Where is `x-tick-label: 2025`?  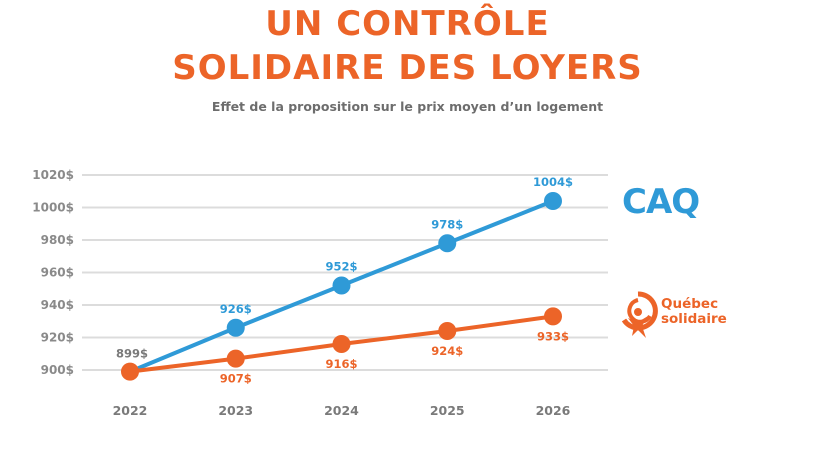
x-tick-label: 2025 is located at coordinates (447, 410).